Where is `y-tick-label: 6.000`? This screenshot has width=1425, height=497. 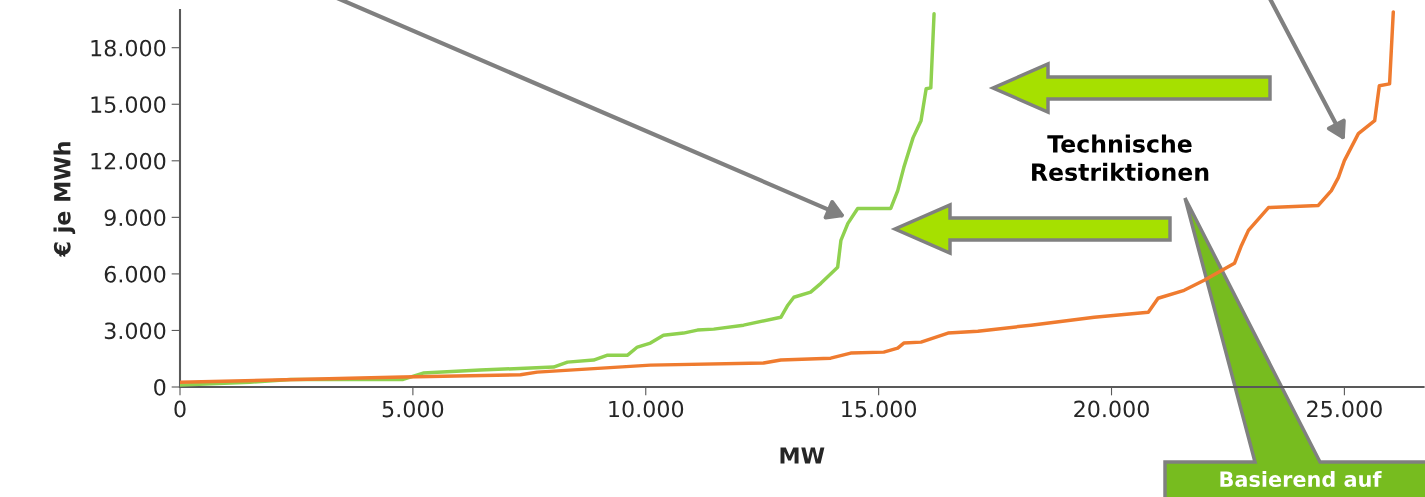
y-tick-label: 6.000 is located at coordinates (135, 274).